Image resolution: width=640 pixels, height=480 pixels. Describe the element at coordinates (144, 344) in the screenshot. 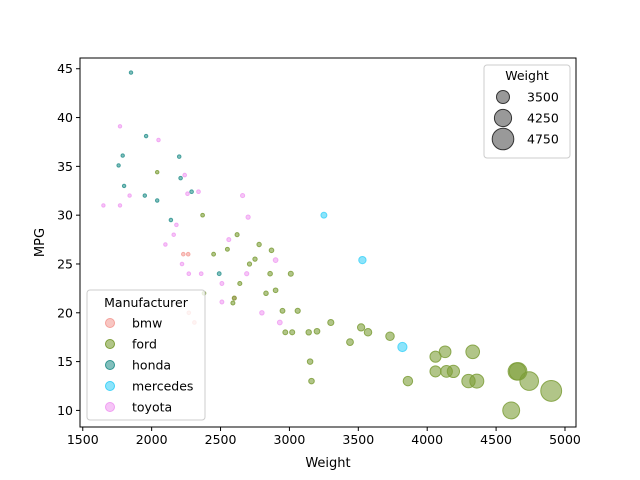

I see `color-legend-label: ford` at that location.